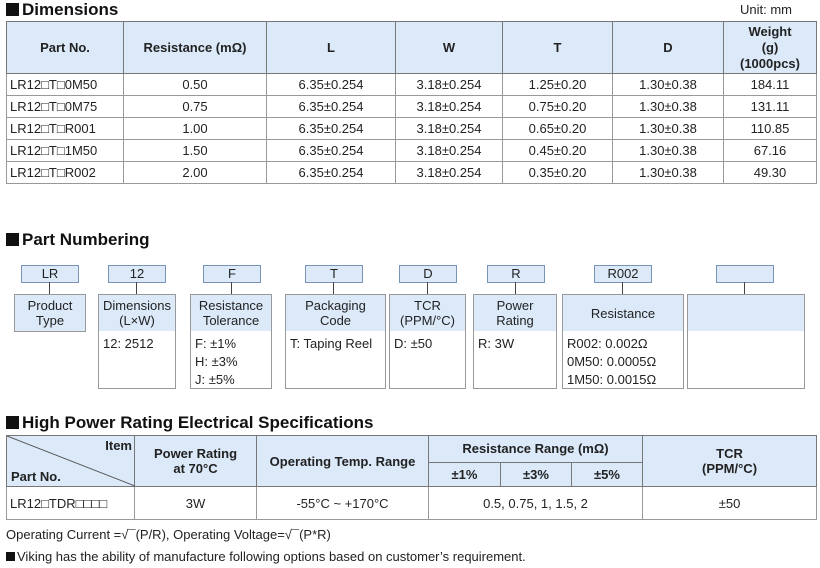 The width and height of the screenshot is (820, 568). Describe the element at coordinates (65, 106) in the screenshot. I see `table-cell: LR12□T□0M75` at that location.